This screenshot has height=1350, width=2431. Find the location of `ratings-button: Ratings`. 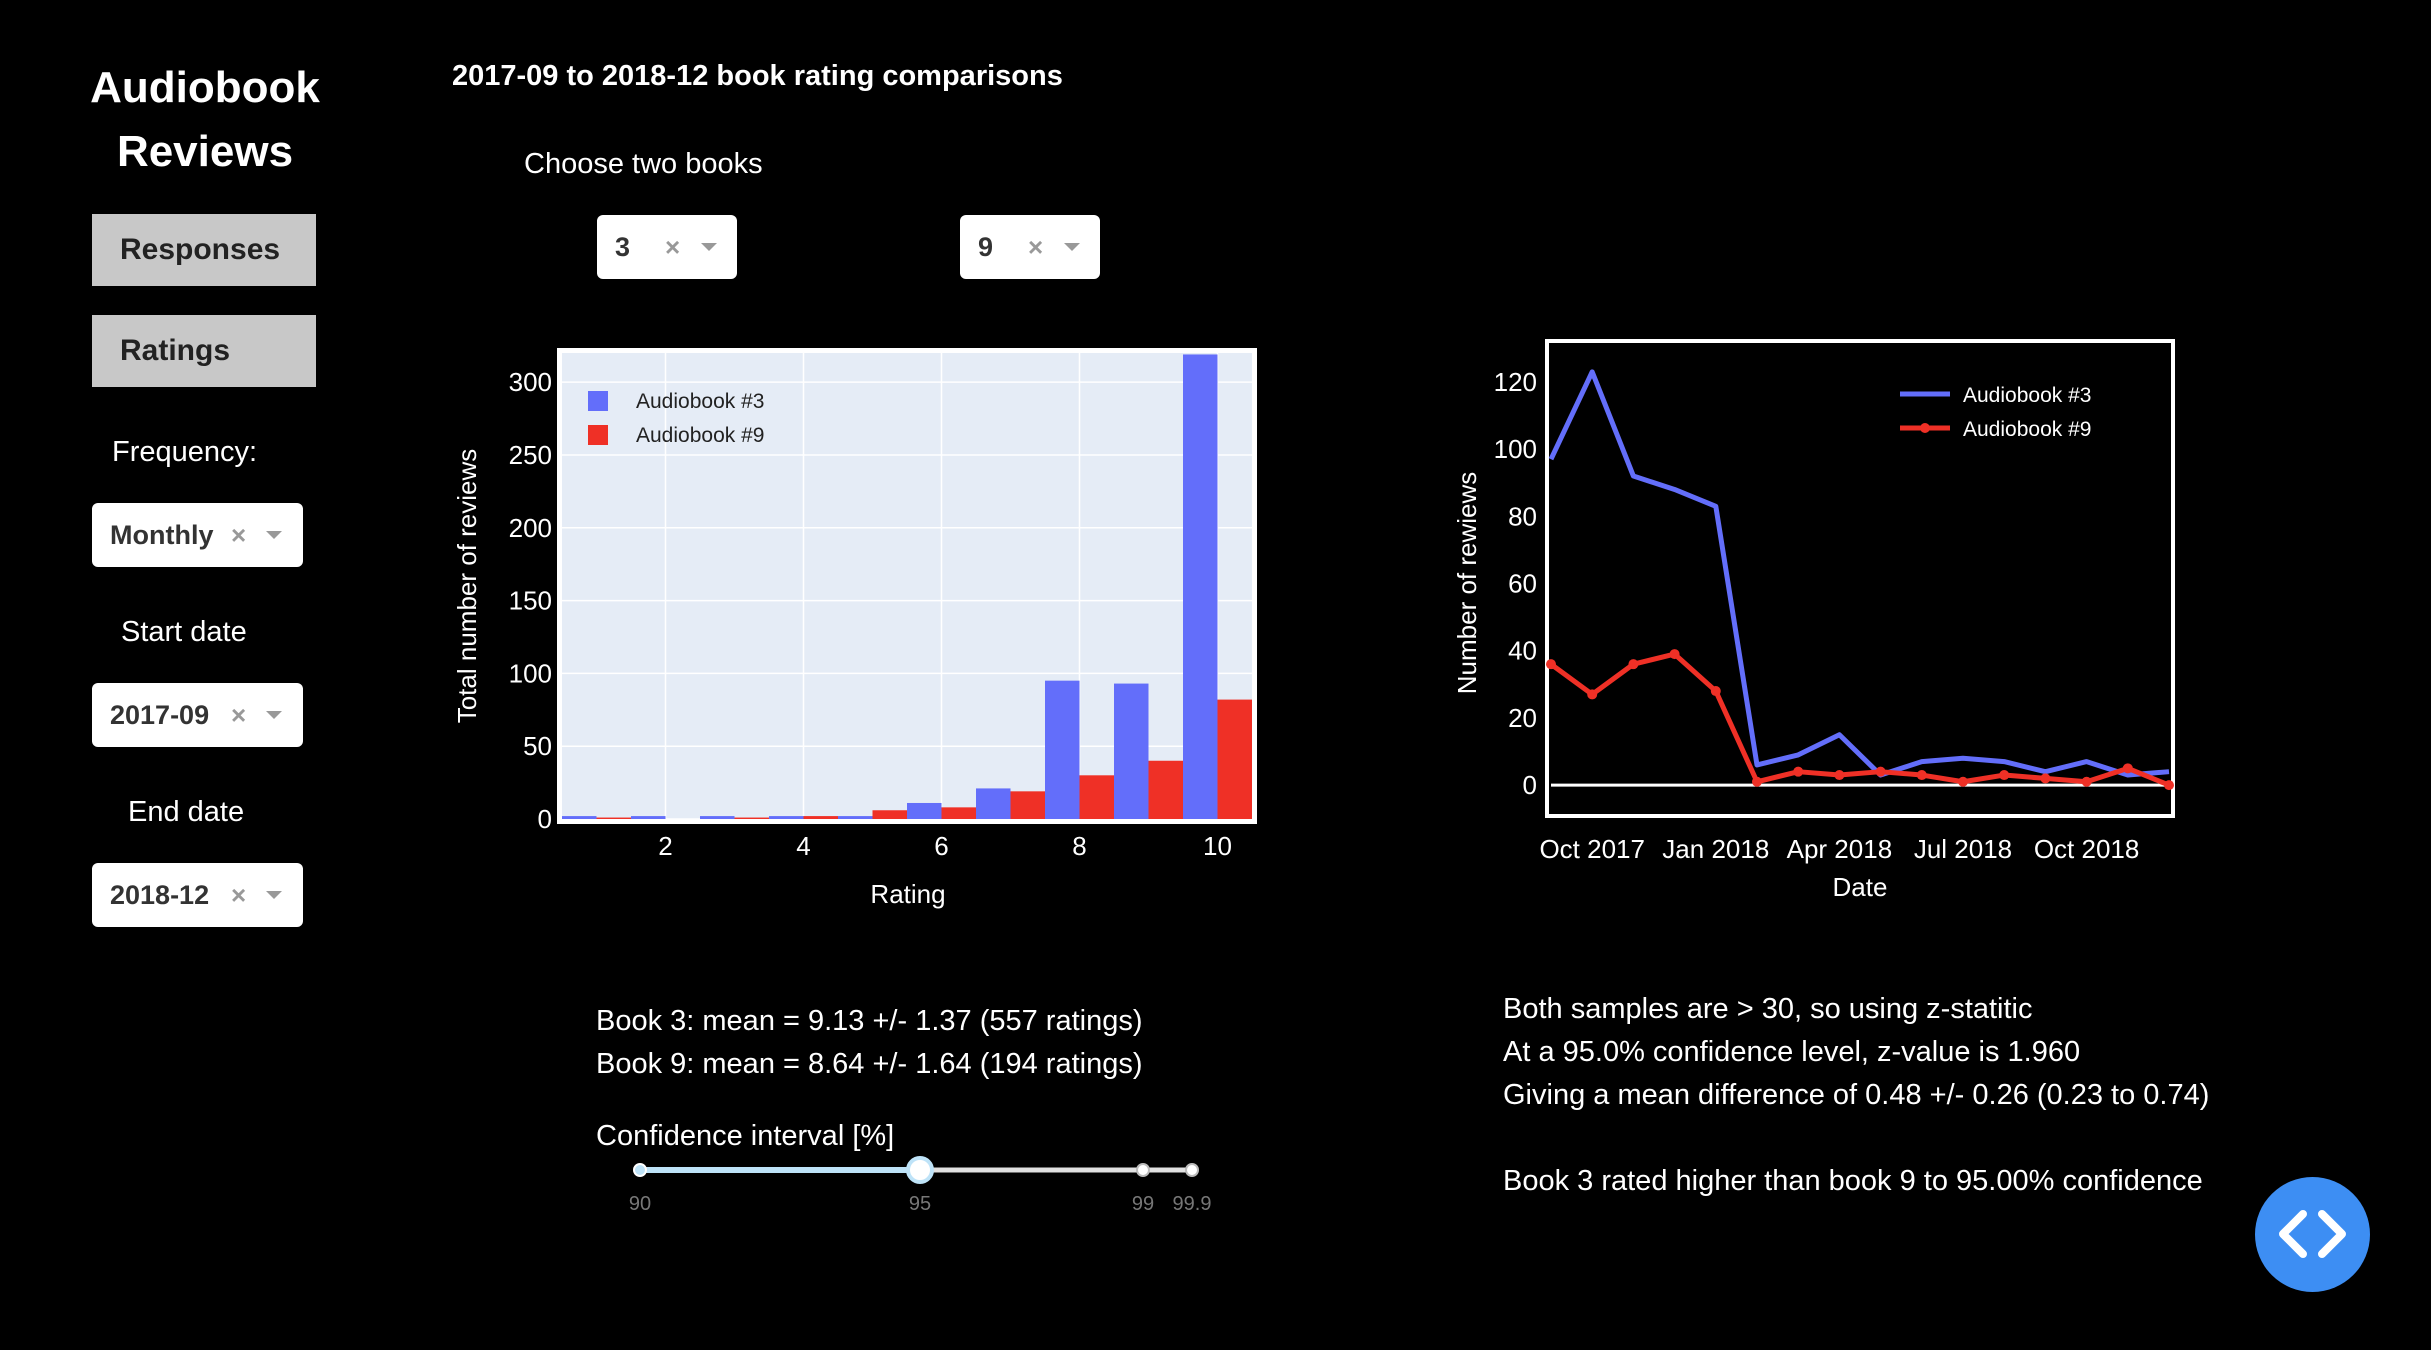

ratings-button: Ratings is located at coordinates (204, 351).